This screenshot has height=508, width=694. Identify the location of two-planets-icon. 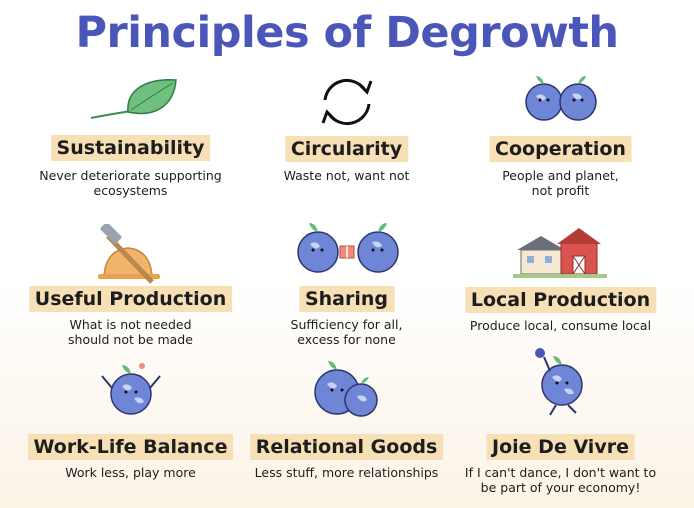
(560, 98).